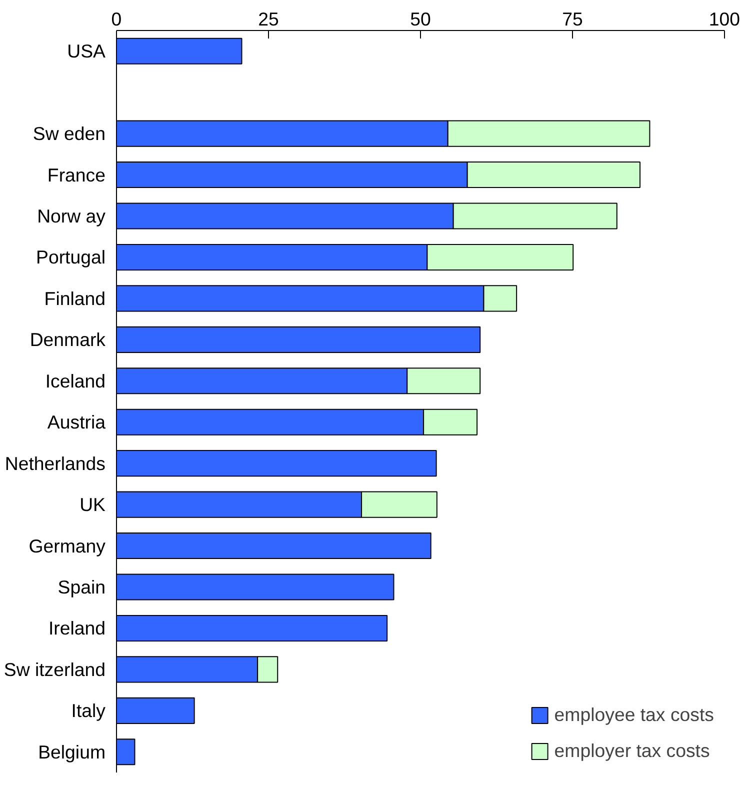 Image resolution: width=746 pixels, height=794 pixels. What do you see at coordinates (76, 422) in the screenshot?
I see `y-tick-label: Austria` at bounding box center [76, 422].